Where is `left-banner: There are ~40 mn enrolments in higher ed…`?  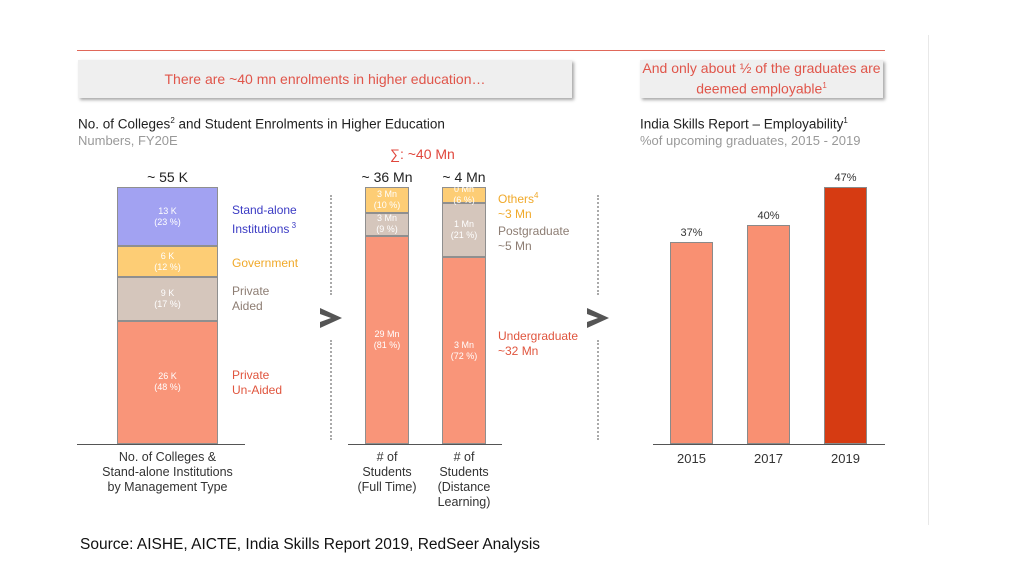
left-banner: There are ~40 mn enrolments in higher ed… is located at coordinates (325, 79).